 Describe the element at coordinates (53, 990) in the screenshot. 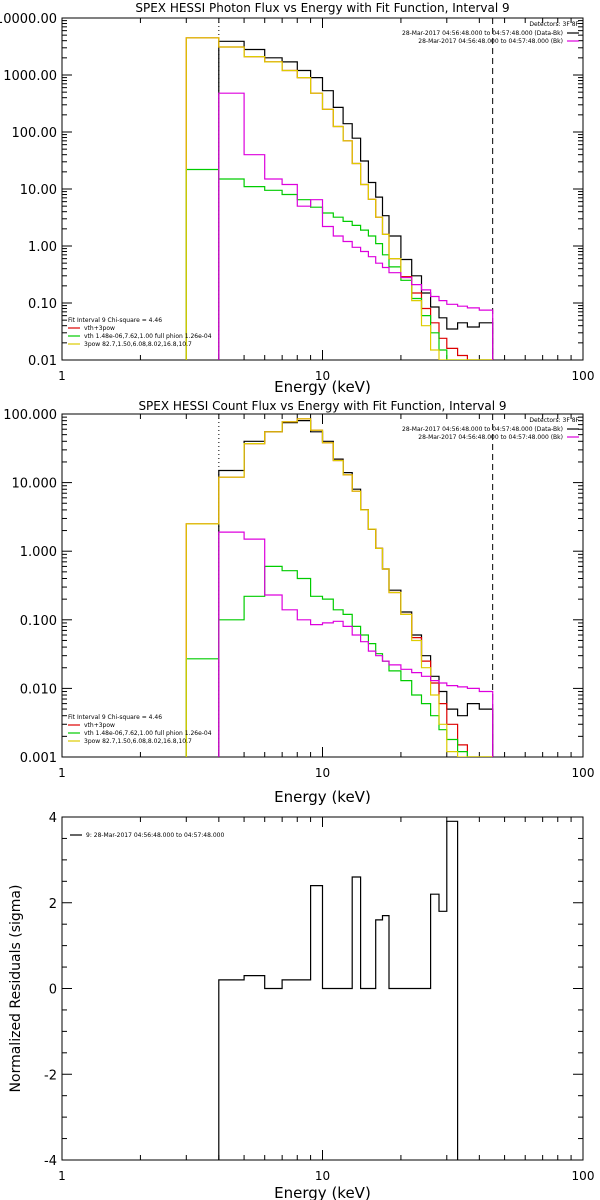

I see `y-tick-label: 0` at that location.